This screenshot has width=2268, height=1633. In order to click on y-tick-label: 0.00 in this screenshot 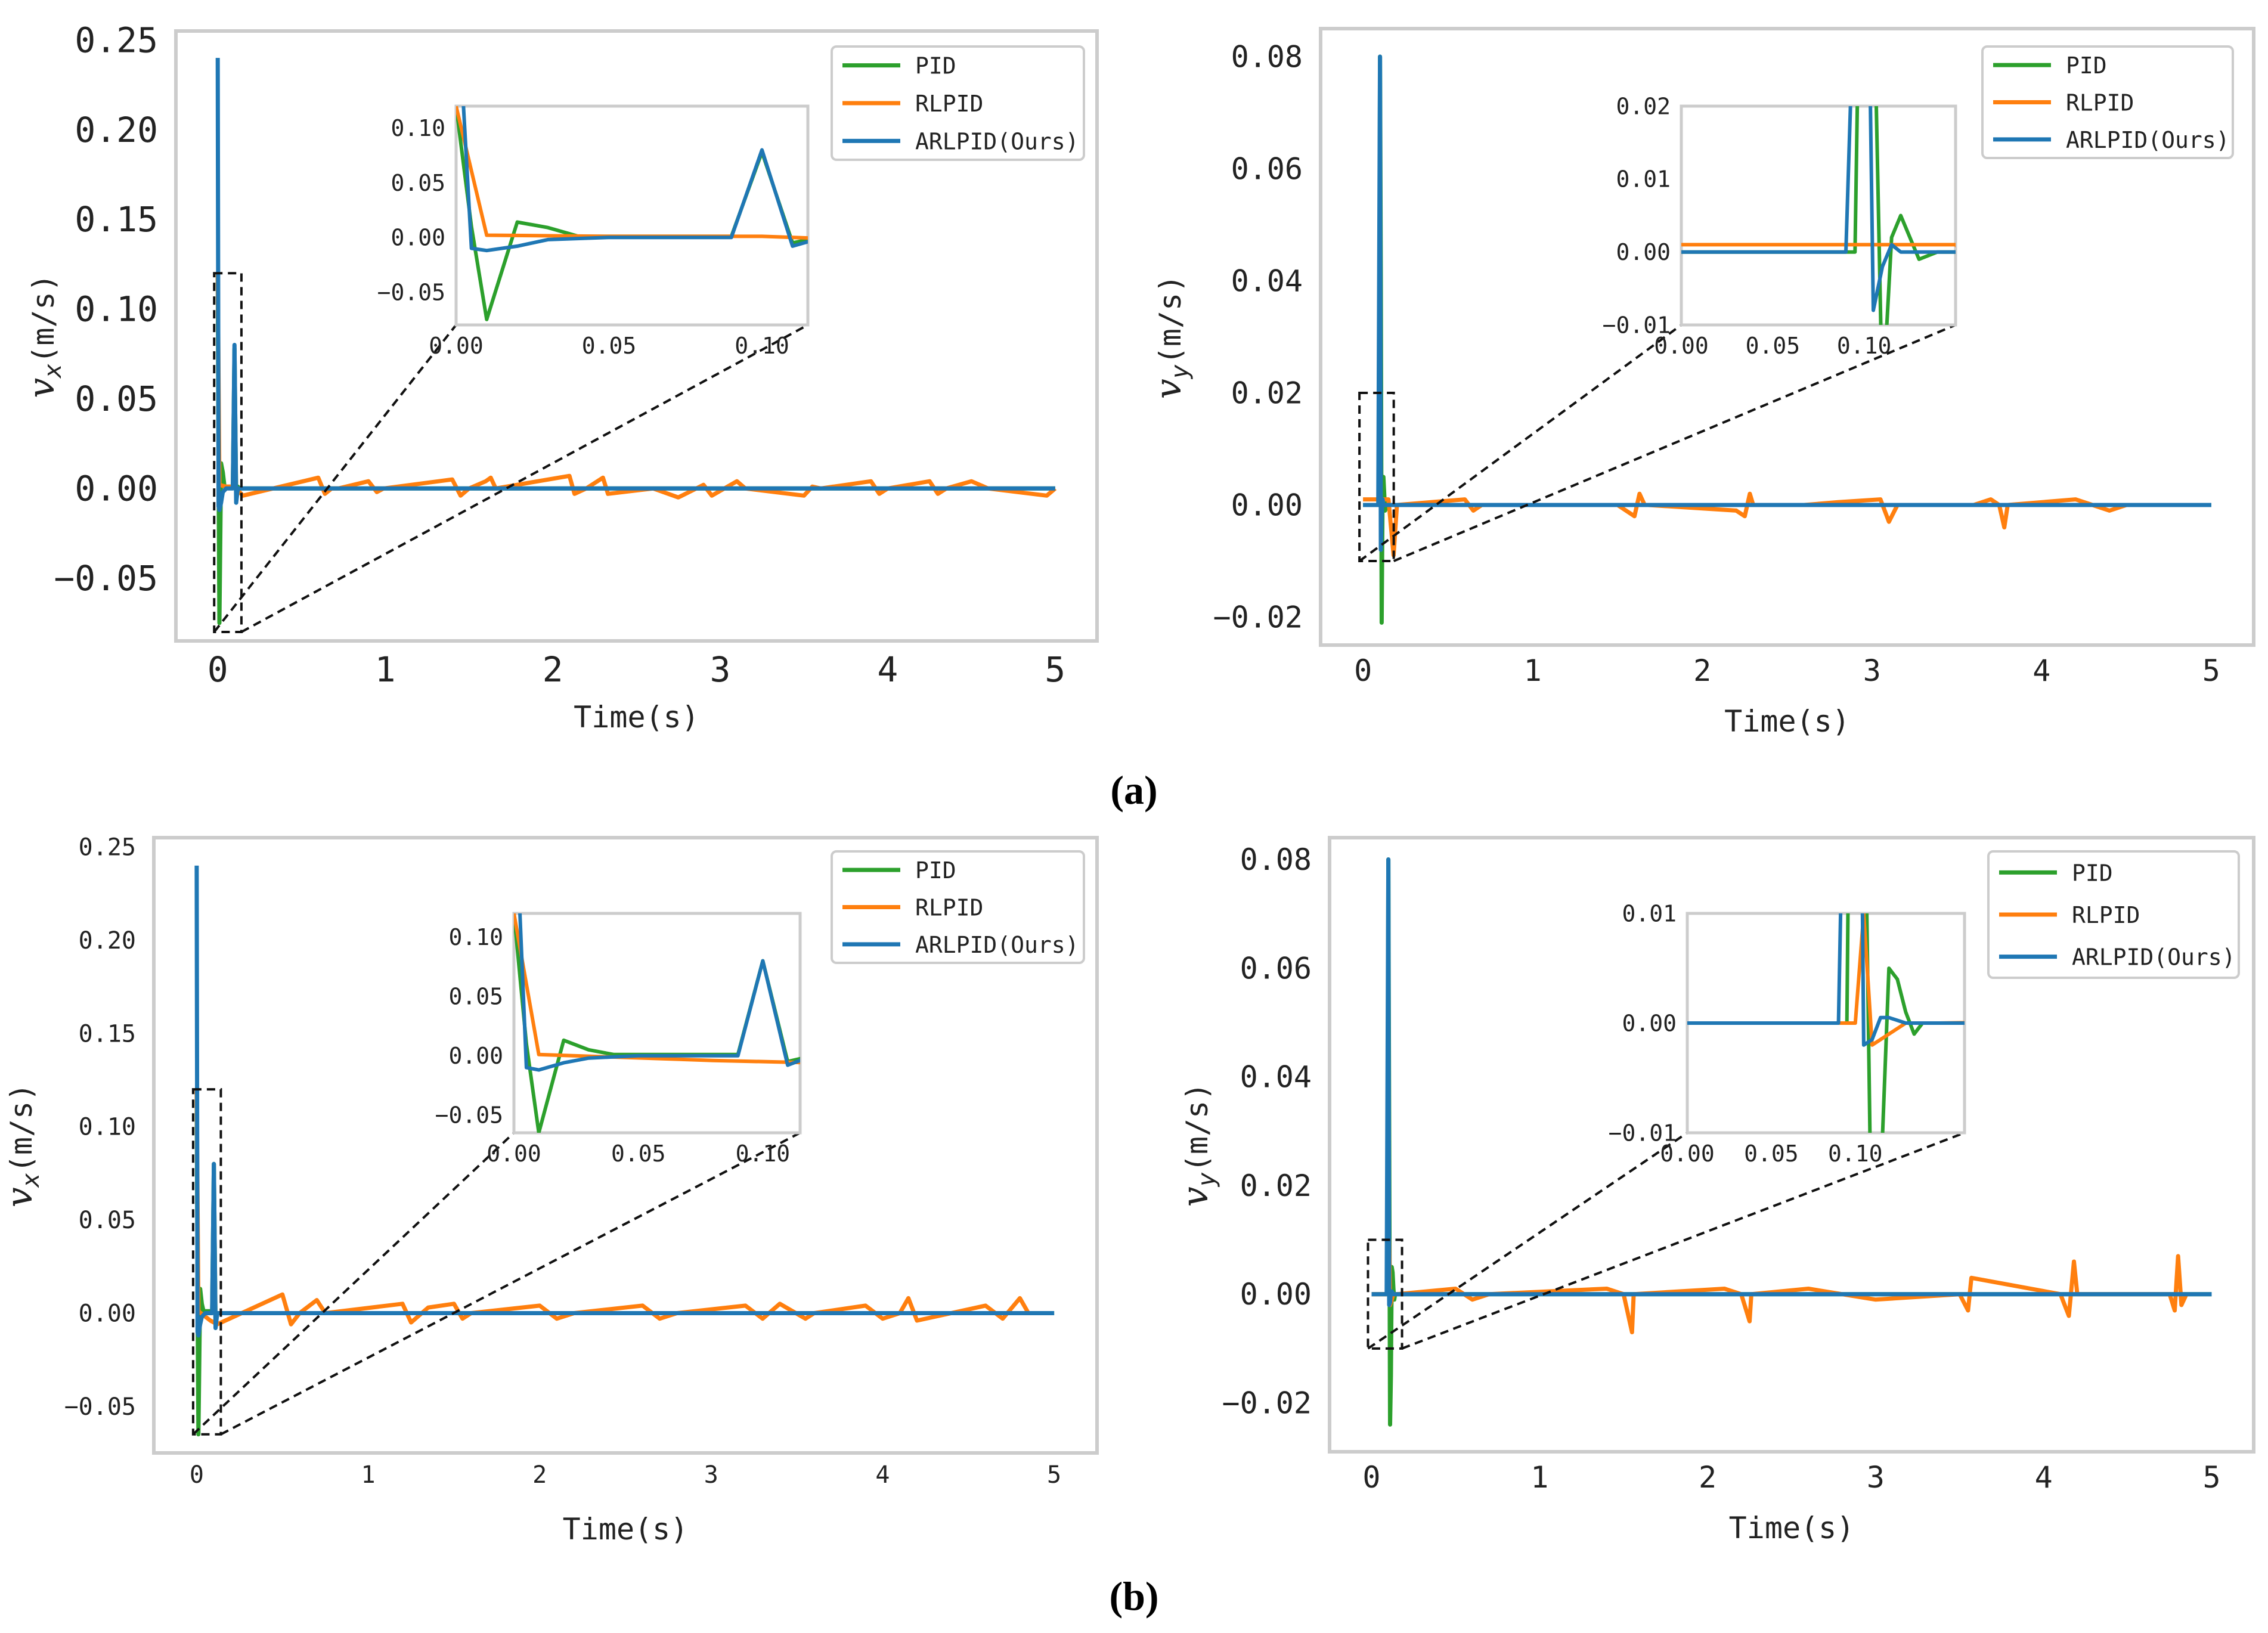, I will do `click(116, 489)`.